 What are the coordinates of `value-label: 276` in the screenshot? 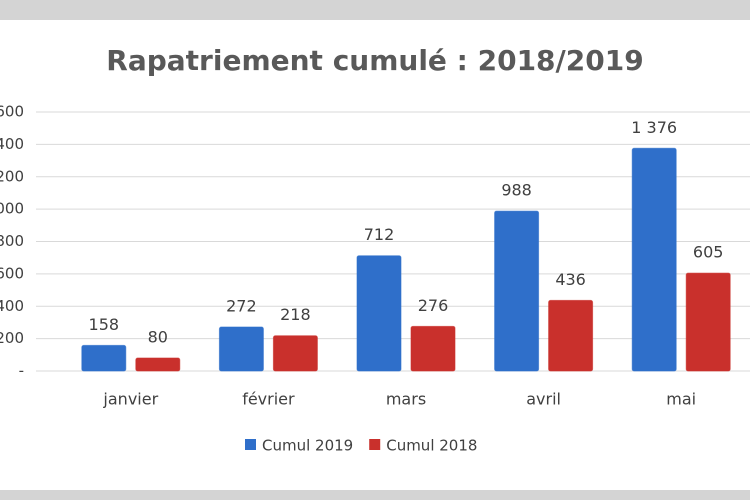 It's located at (433, 305).